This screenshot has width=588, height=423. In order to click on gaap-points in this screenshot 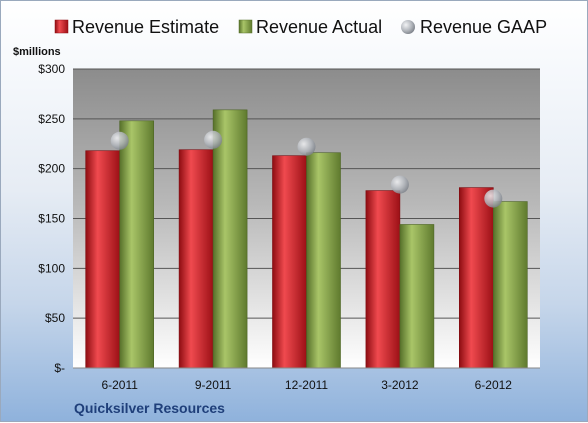, I will do `click(306, 169)`.